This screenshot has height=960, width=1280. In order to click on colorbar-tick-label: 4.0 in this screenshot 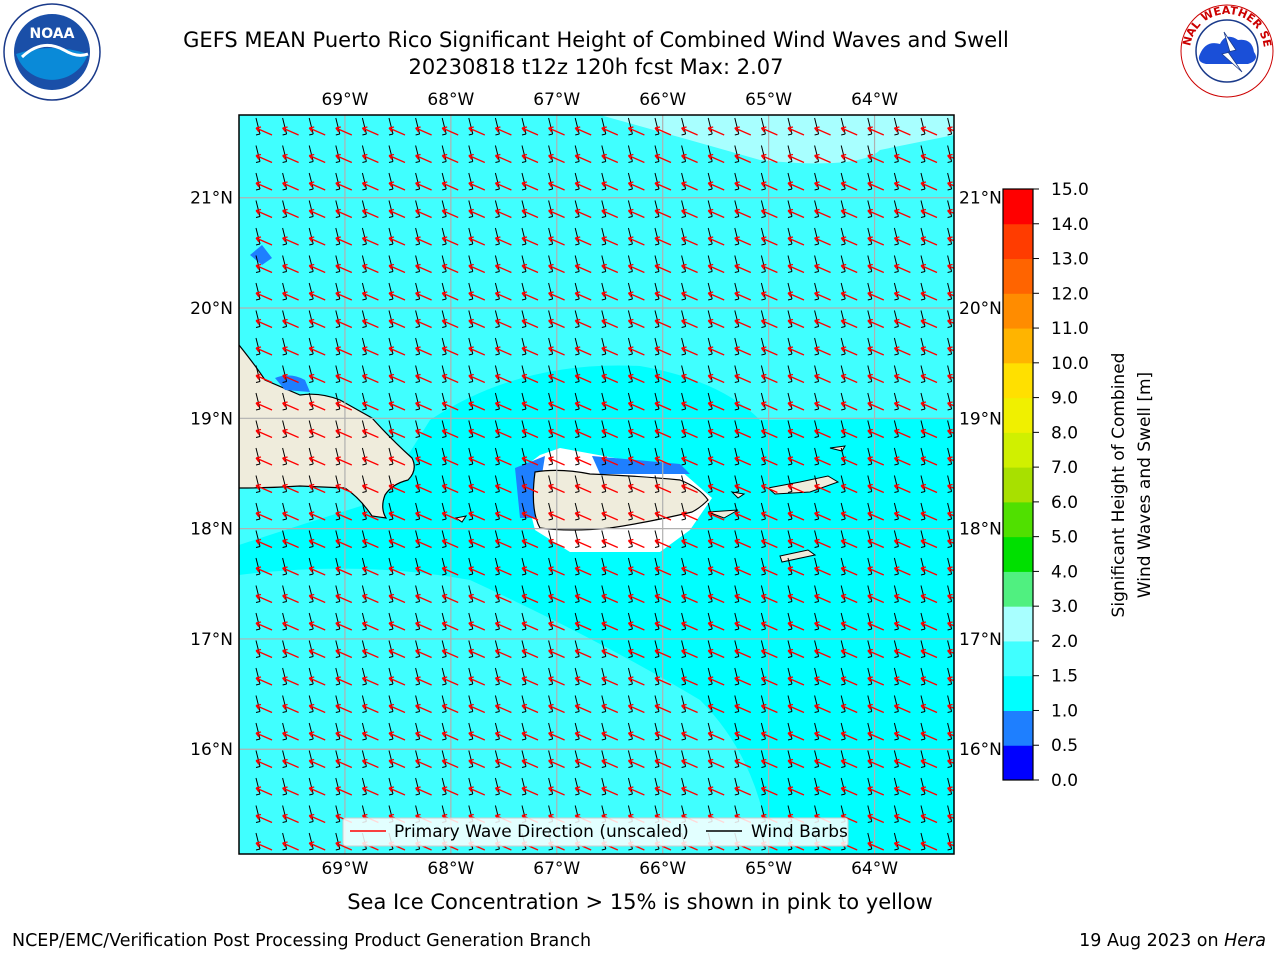, I will do `click(1064, 572)`.